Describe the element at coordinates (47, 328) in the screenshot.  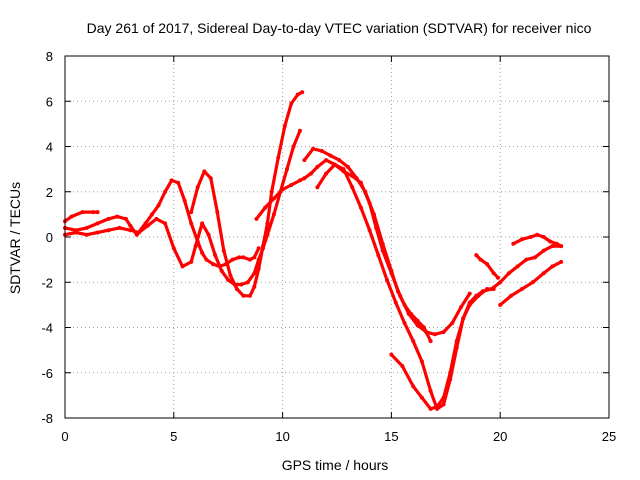
I see `y-tick-label: -4` at that location.